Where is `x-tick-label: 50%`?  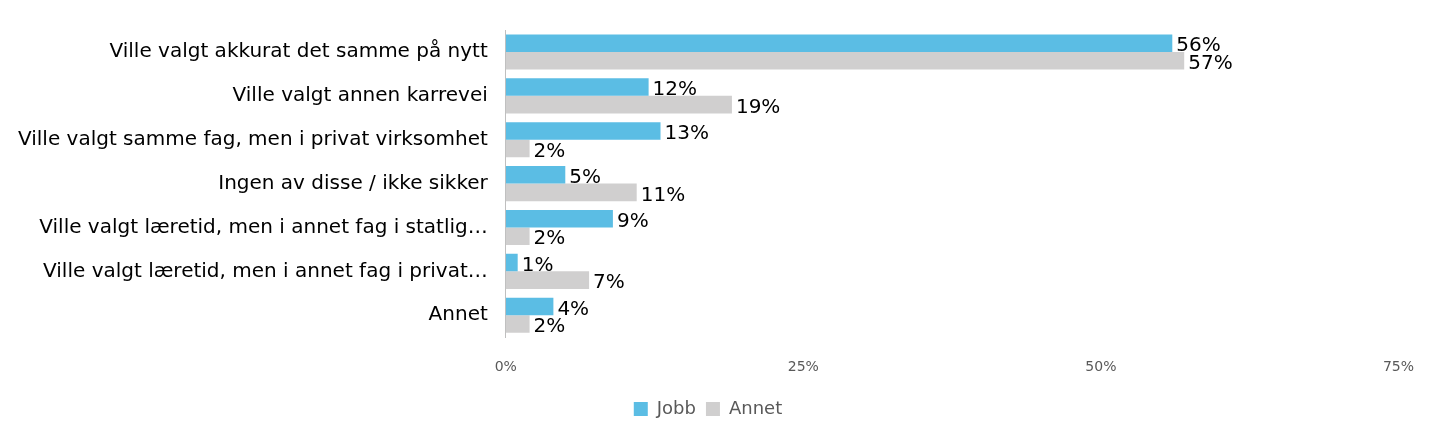
x-tick-label: 50% is located at coordinates (1101, 366).